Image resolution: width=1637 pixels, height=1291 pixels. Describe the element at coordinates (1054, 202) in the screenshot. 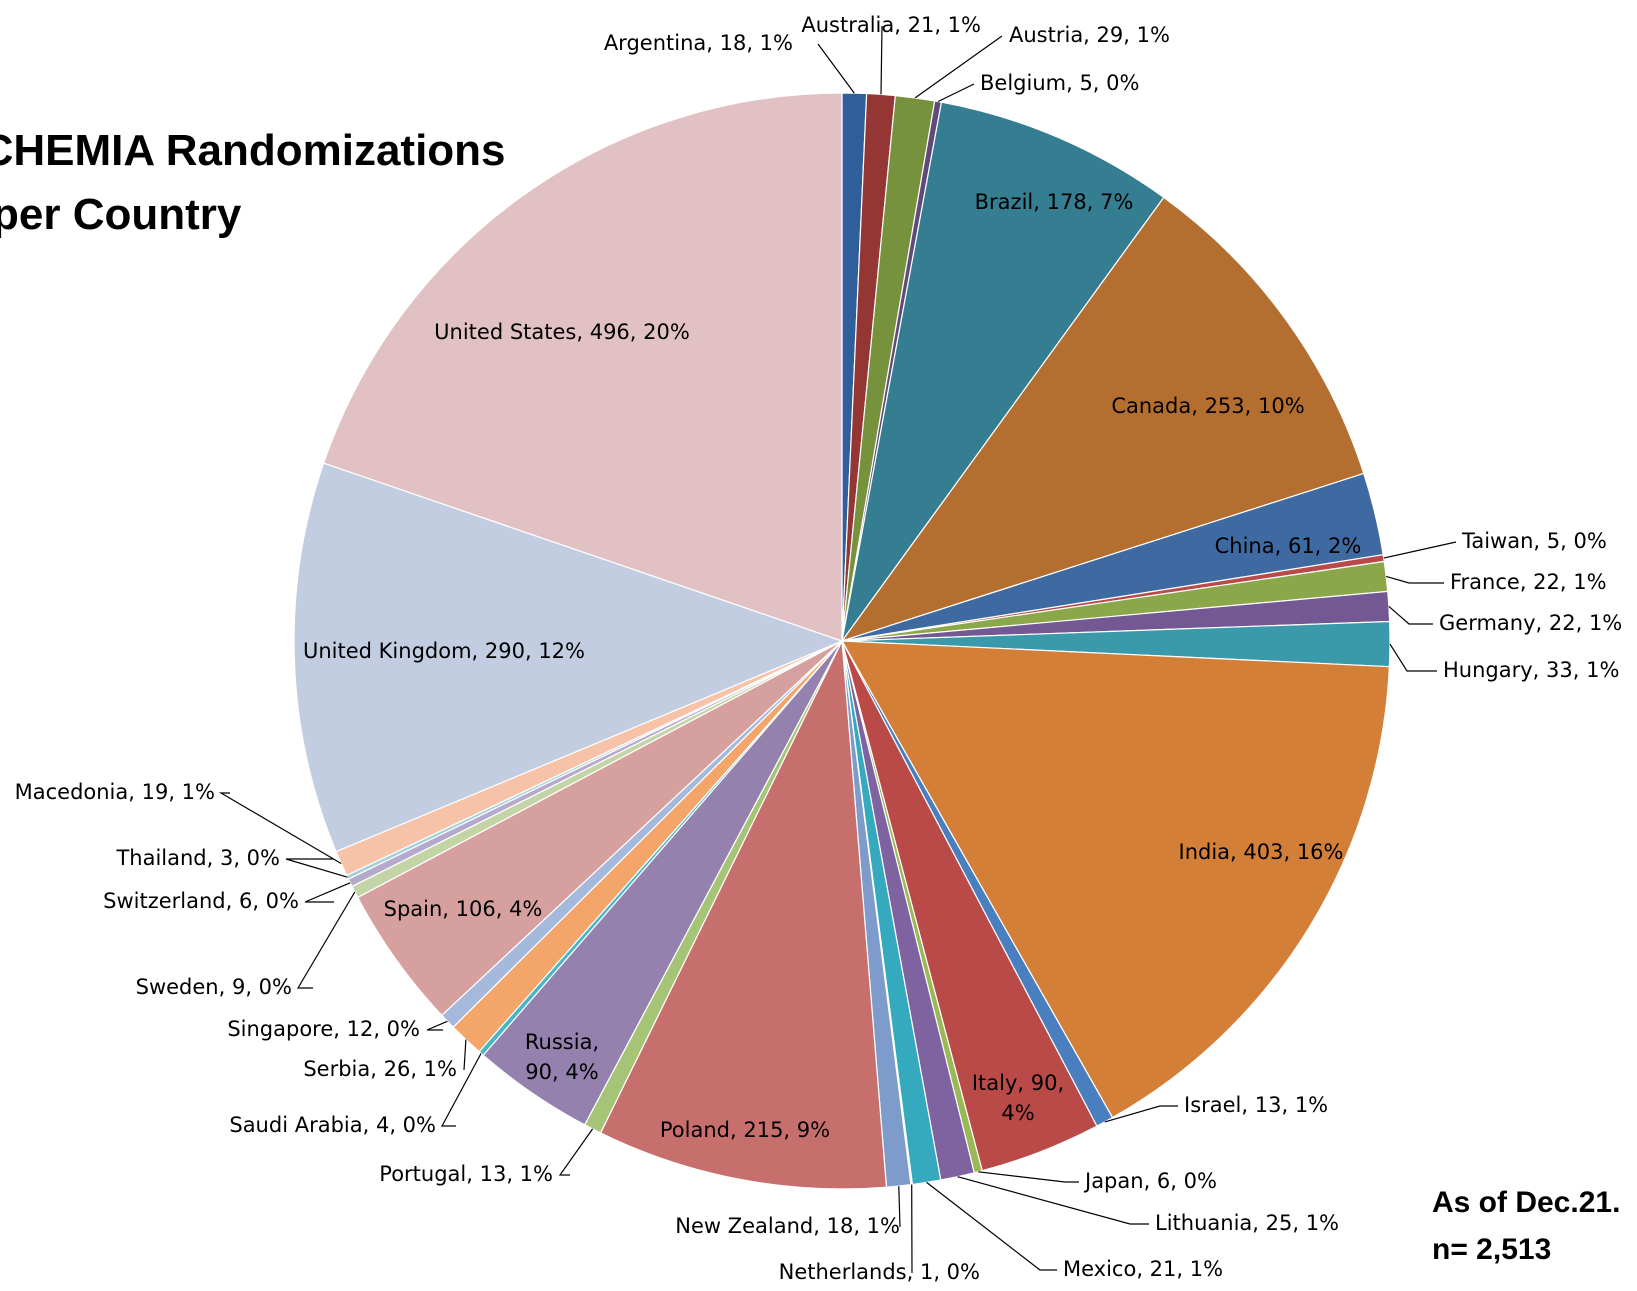

I see `slice-label-brazil: Brazil, 178, 7%` at that location.